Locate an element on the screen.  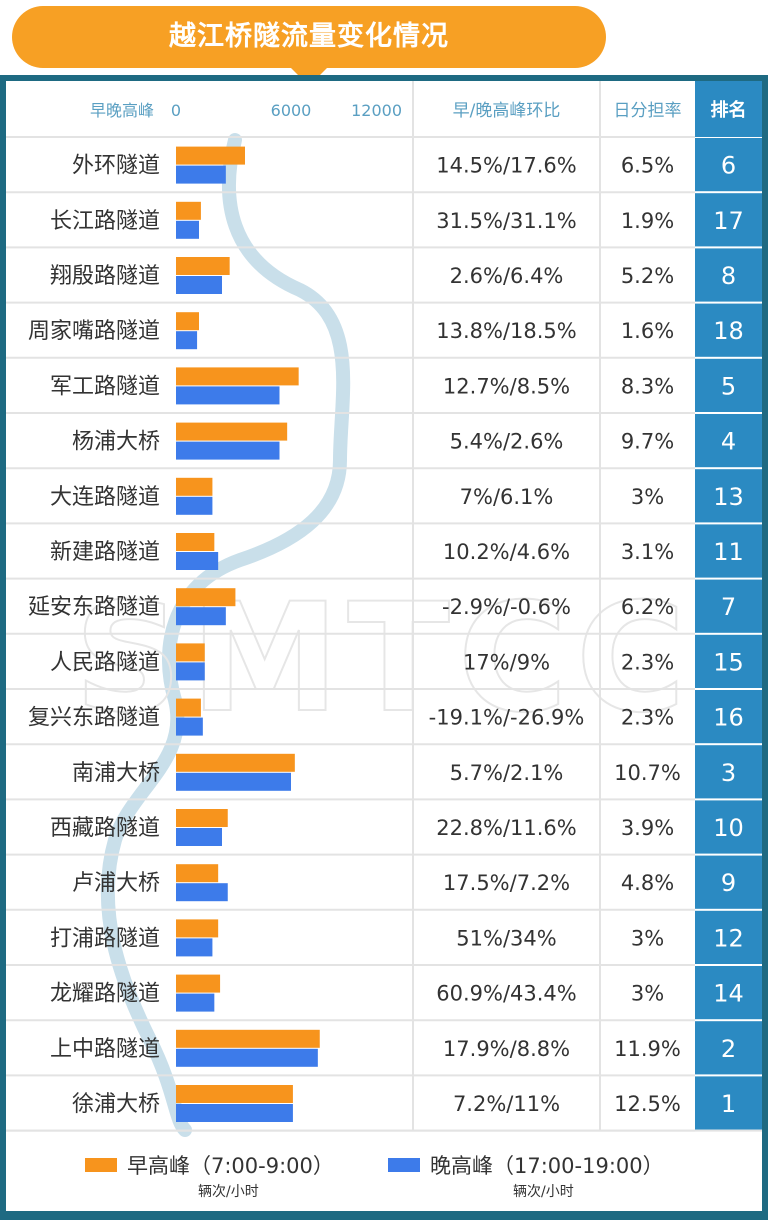
ratio-value: 7.2%/11% is located at coordinates (506, 1104).